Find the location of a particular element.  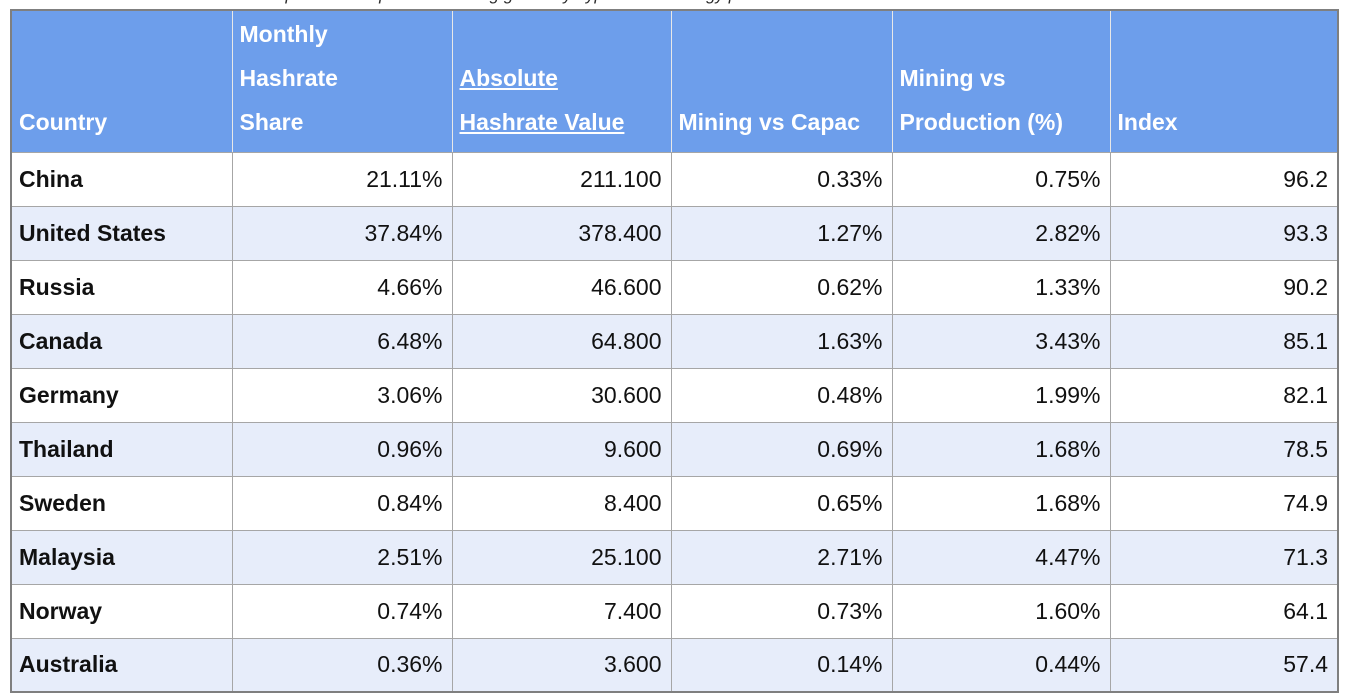

mining-vs-capacity-cell: 0.14% is located at coordinates (781, 665).